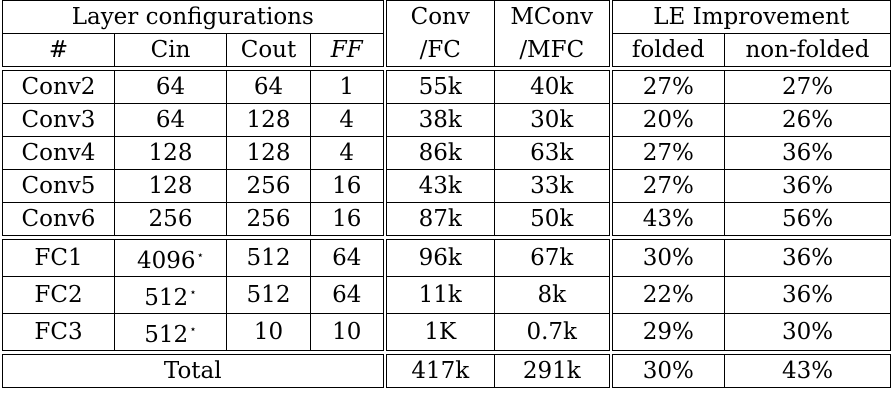 The image size is (892, 400). What do you see at coordinates (666, 50) in the screenshot?
I see `header-folded: folded` at bounding box center [666, 50].